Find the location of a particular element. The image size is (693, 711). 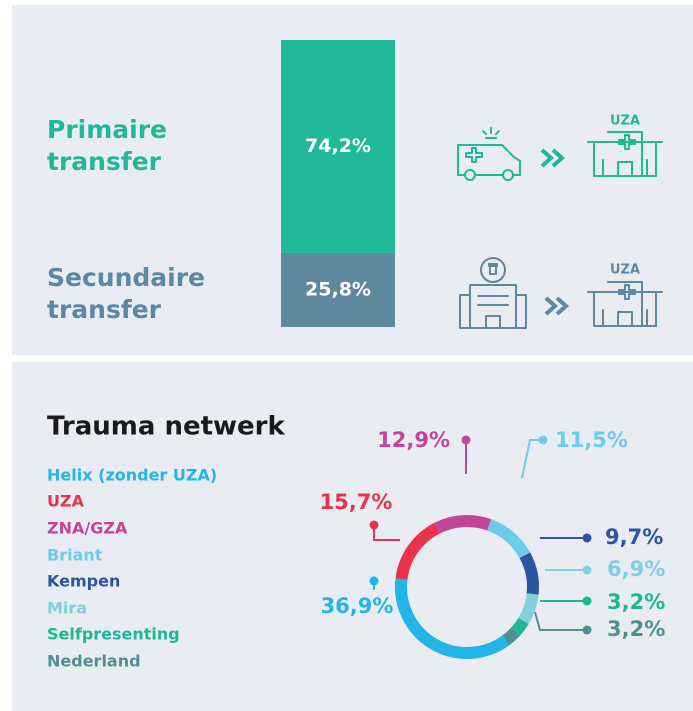

value-label: 6,9% is located at coordinates (636, 569).